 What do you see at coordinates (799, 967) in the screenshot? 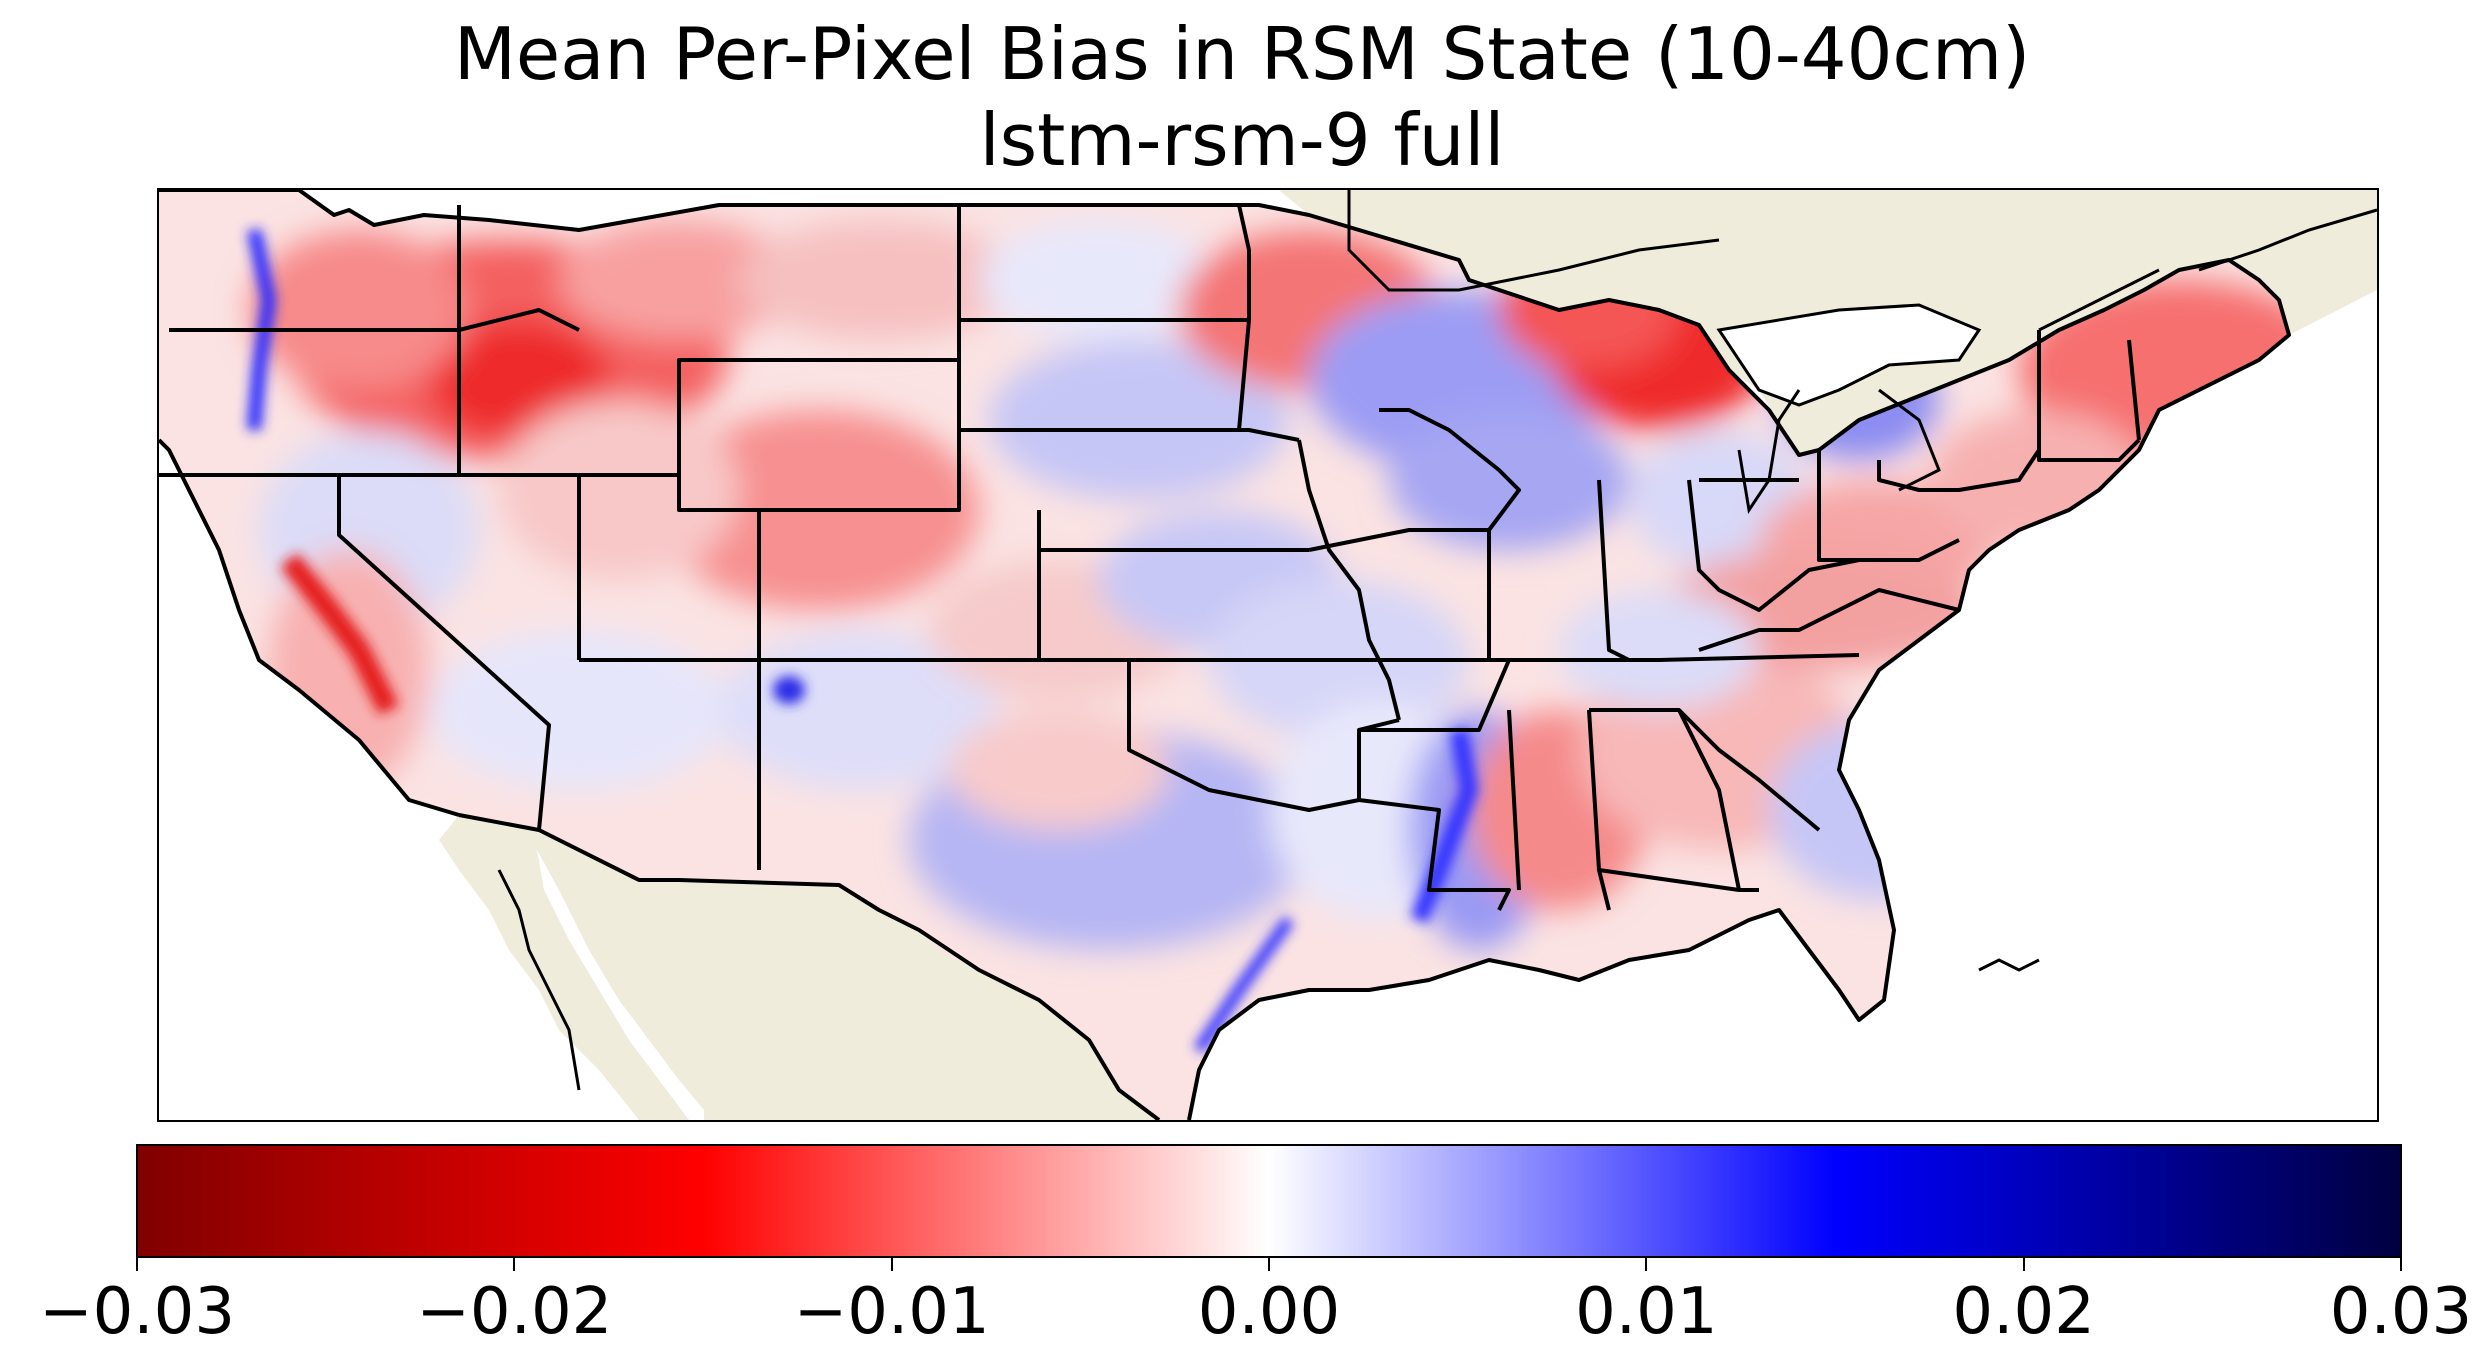
I see `mexico-land` at bounding box center [799, 967].